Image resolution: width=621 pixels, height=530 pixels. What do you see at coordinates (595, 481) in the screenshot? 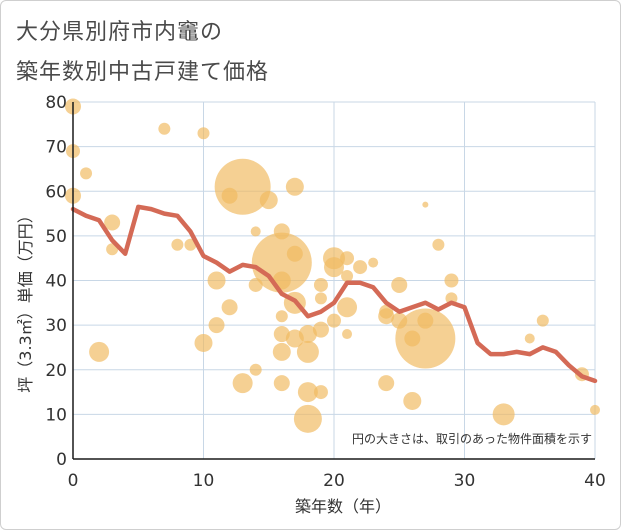
I see `x-tick-label-40: 40` at bounding box center [595, 481].